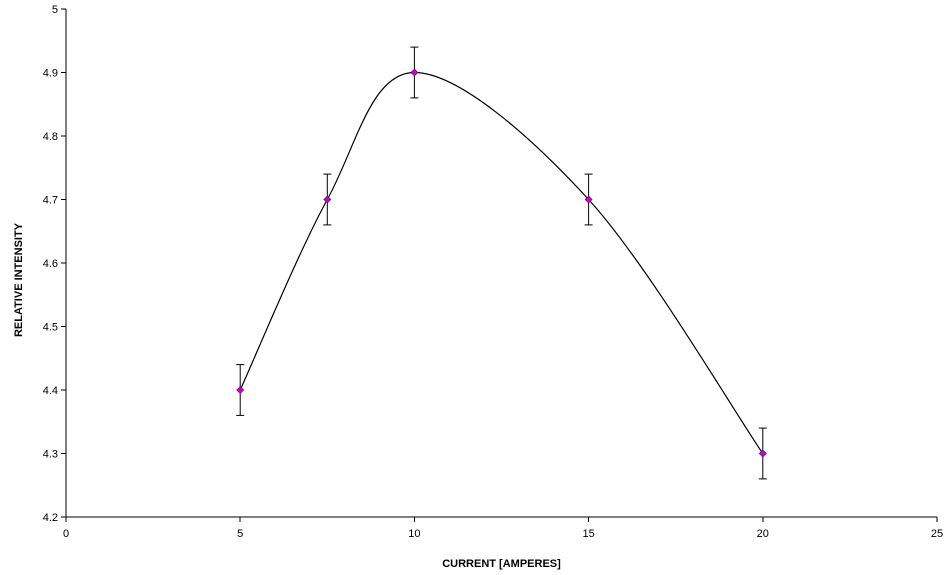 This screenshot has width=950, height=575. I want to click on y-tick-label: 4.5, so click(50, 328).